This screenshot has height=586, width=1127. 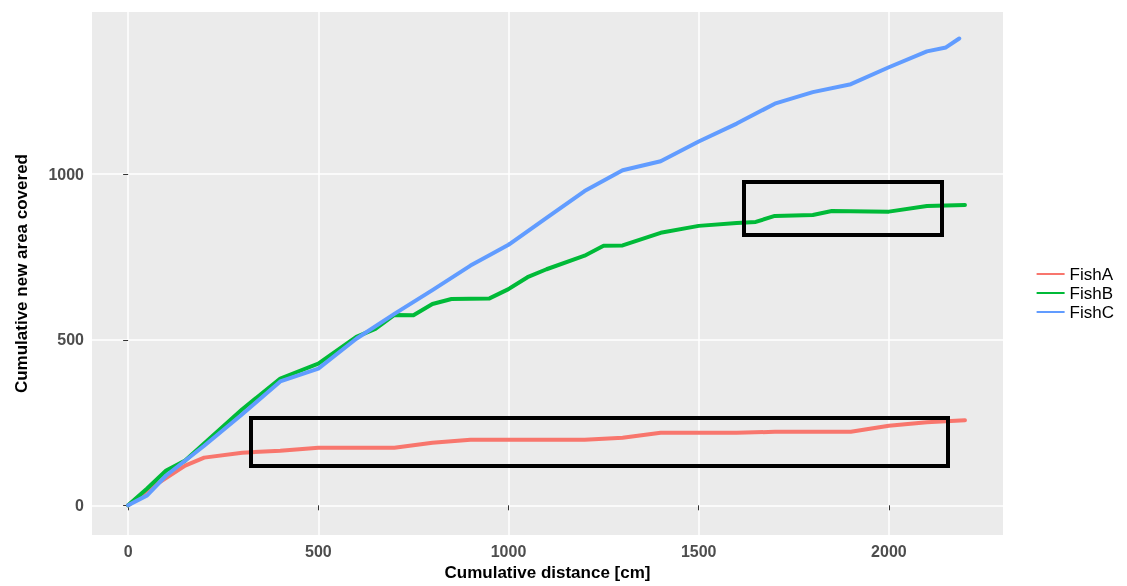 What do you see at coordinates (71, 340) in the screenshot?
I see `y-tick-label: 500` at bounding box center [71, 340].